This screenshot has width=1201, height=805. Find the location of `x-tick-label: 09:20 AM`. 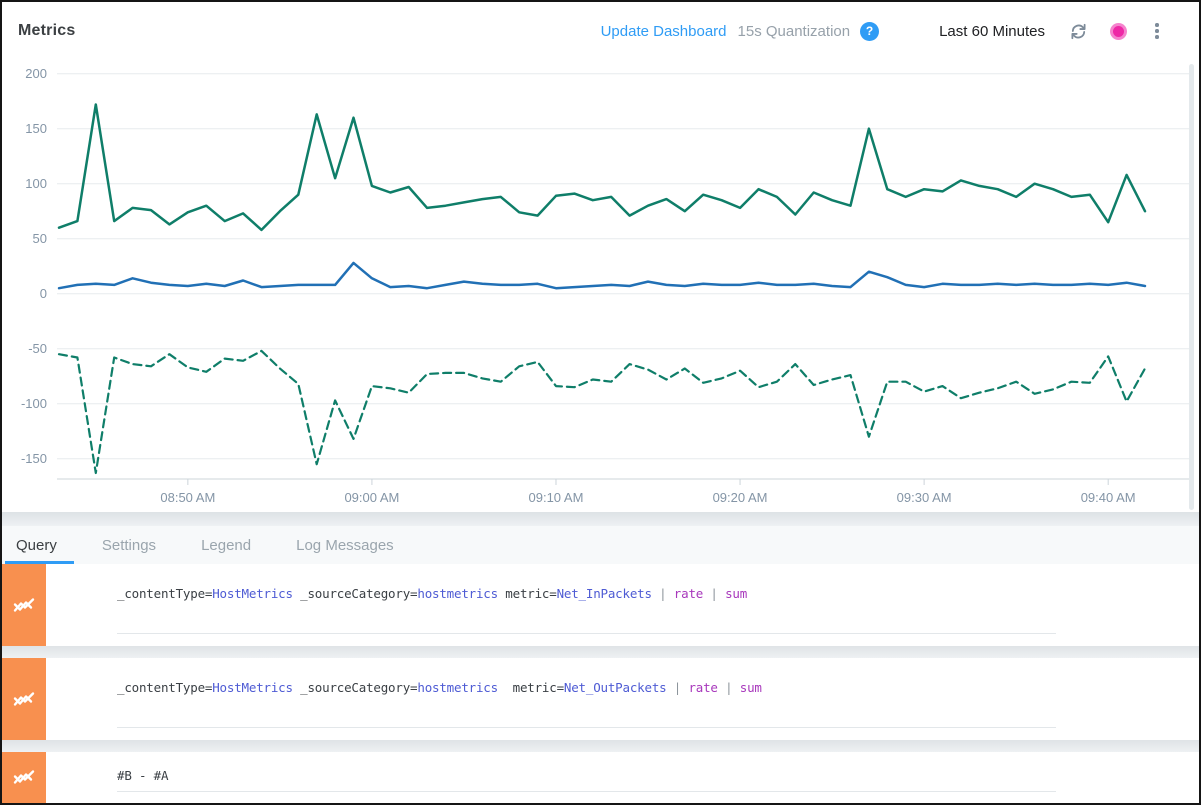

x-tick-label: 09:20 AM is located at coordinates (740, 497).